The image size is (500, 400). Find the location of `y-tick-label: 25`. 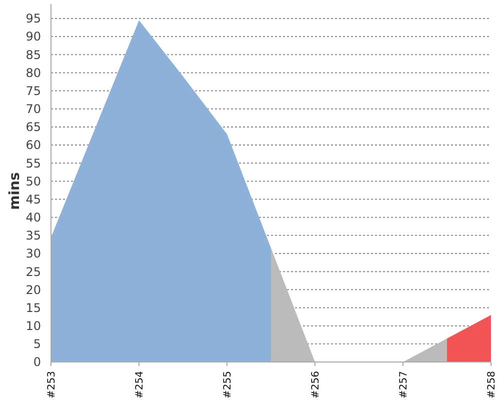

y-tick-label: 25 is located at coordinates (33, 271).